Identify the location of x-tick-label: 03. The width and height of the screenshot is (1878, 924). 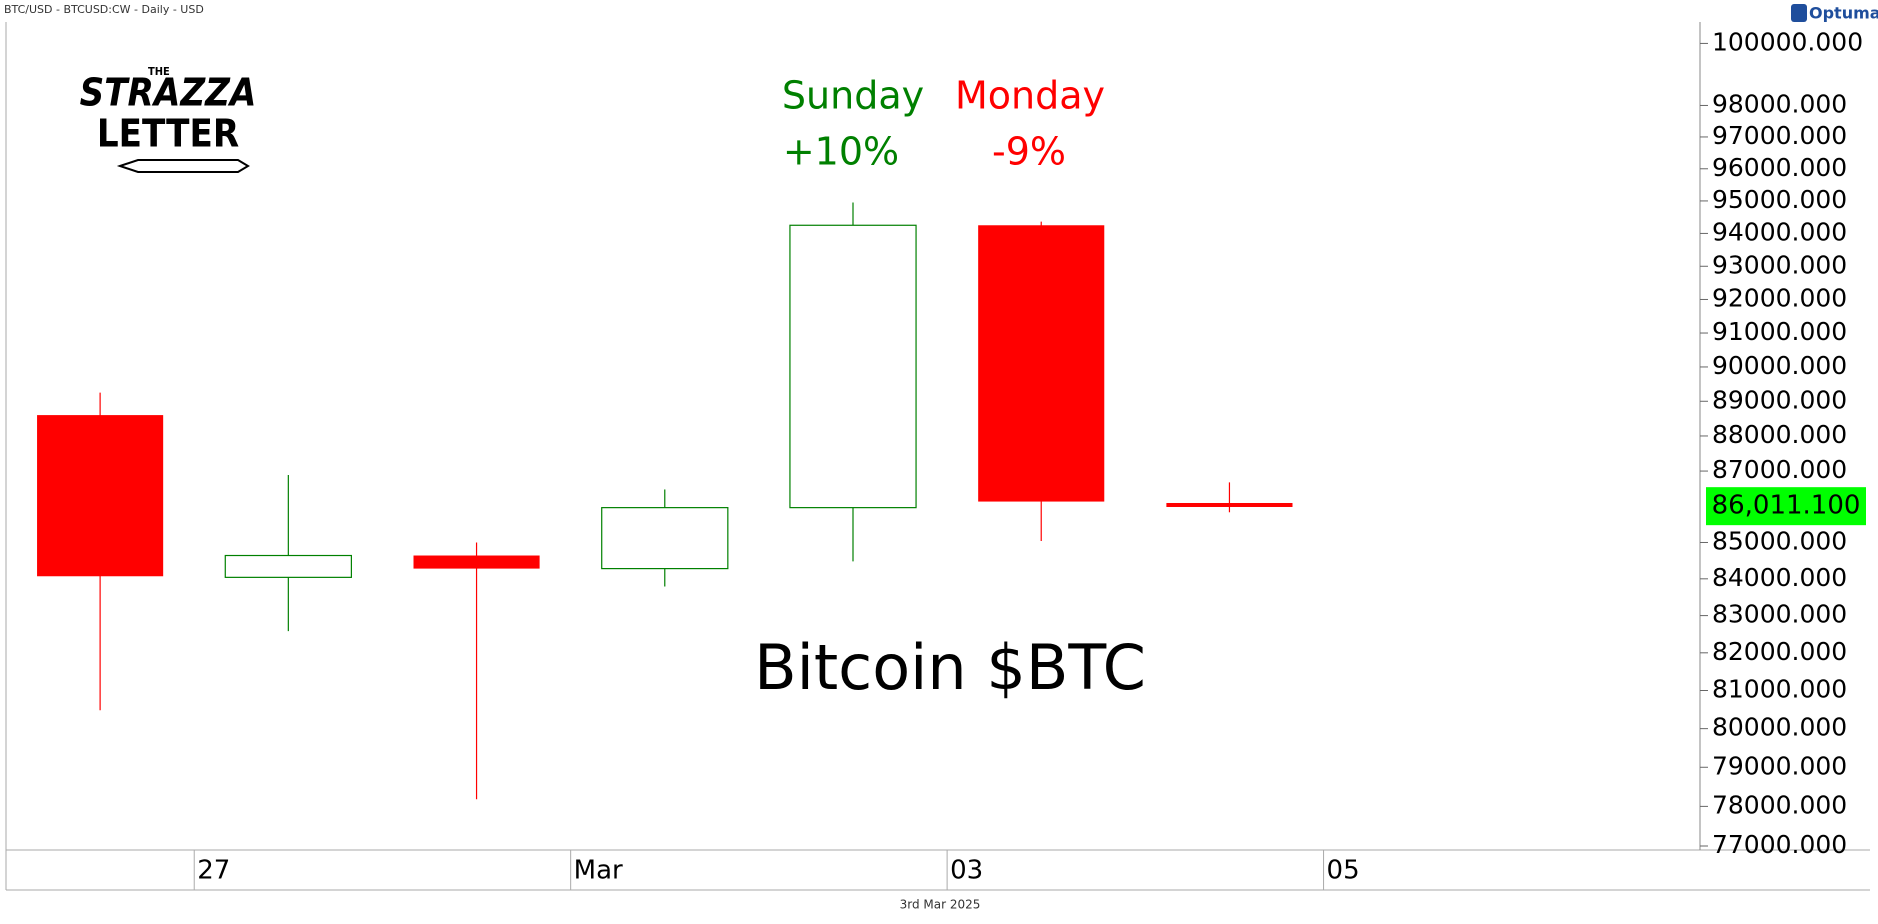
(966, 871).